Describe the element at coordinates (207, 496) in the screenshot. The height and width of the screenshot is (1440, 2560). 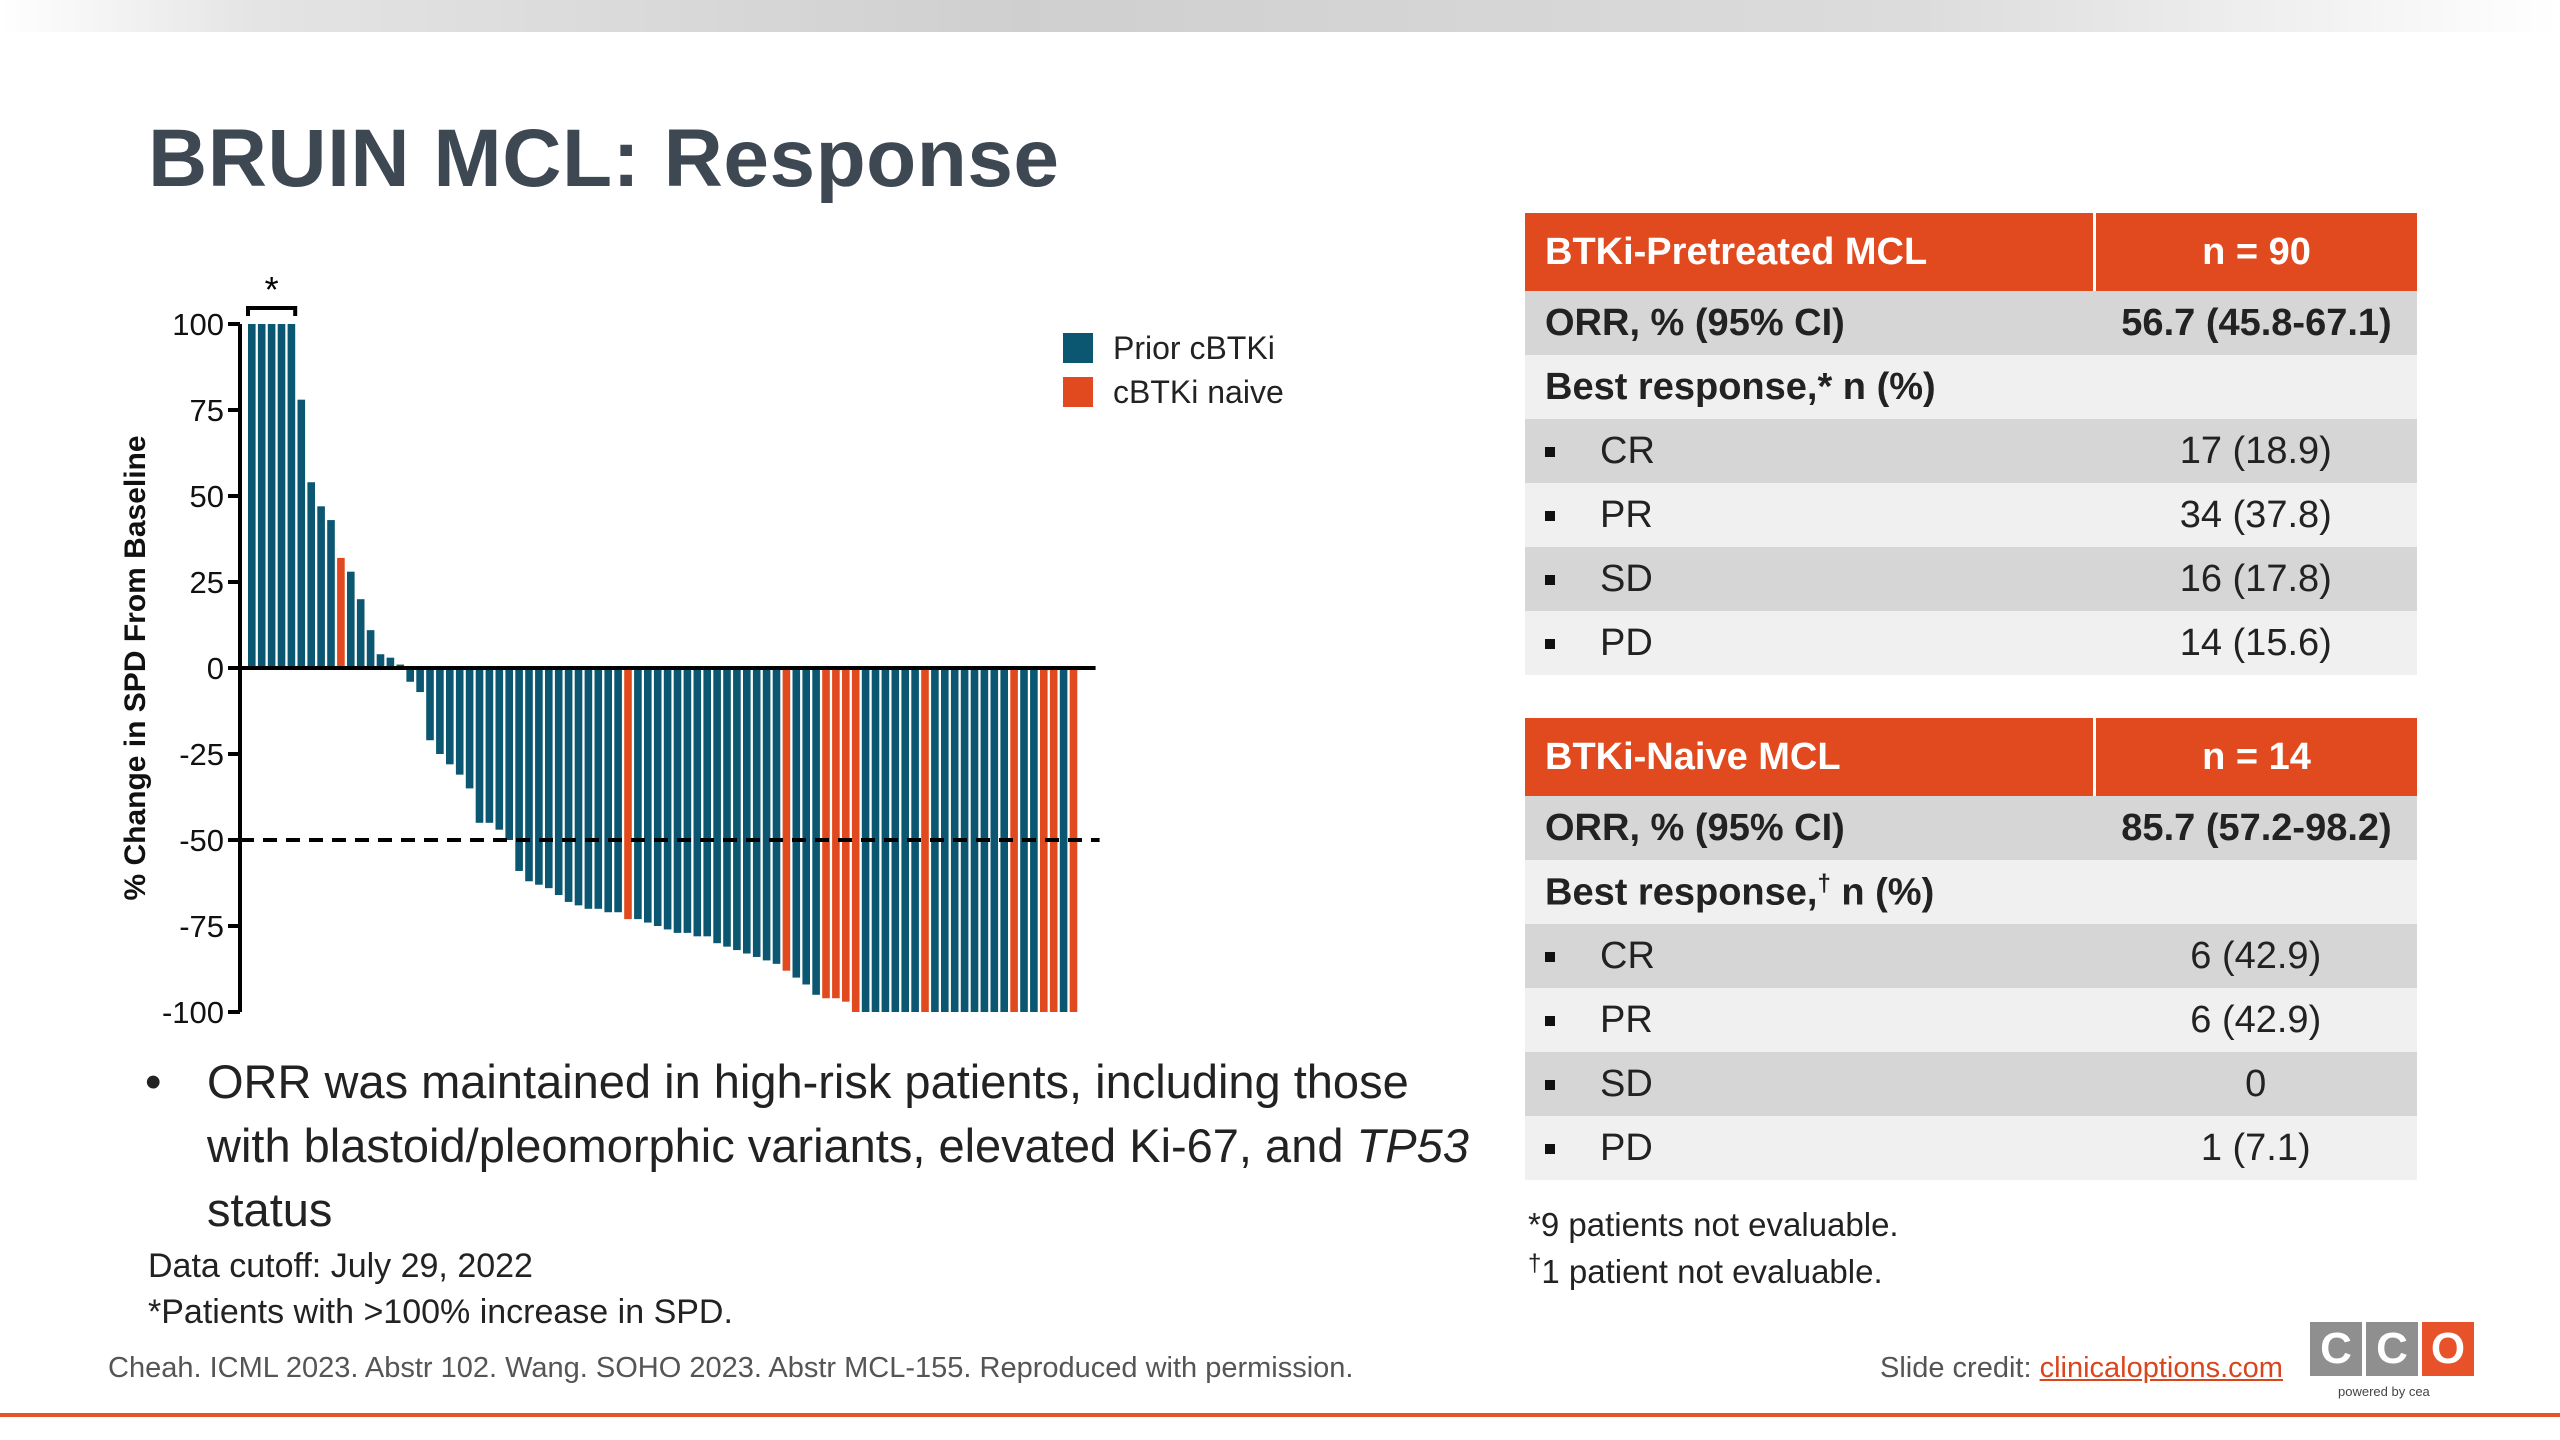
I see `y-tick-label: 50` at that location.